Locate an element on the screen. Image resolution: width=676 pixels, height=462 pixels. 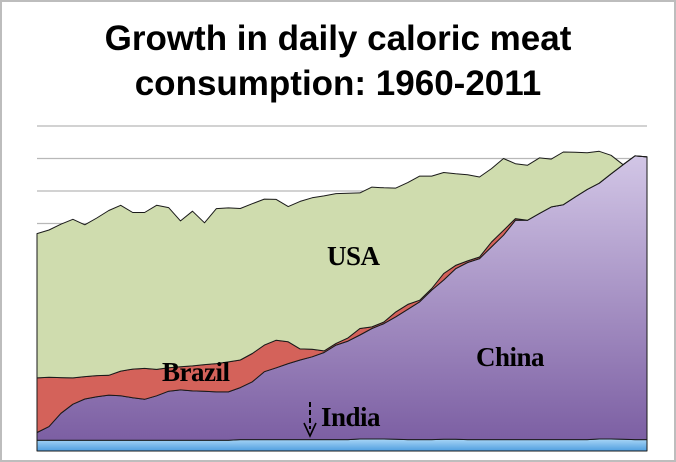
india-arrow-icon is located at coordinates (310, 420).